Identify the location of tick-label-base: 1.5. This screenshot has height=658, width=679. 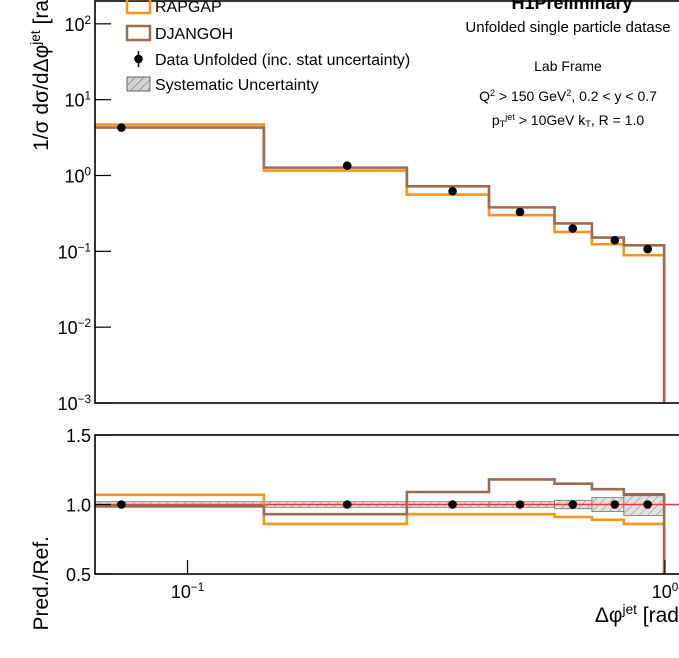
(78, 436).